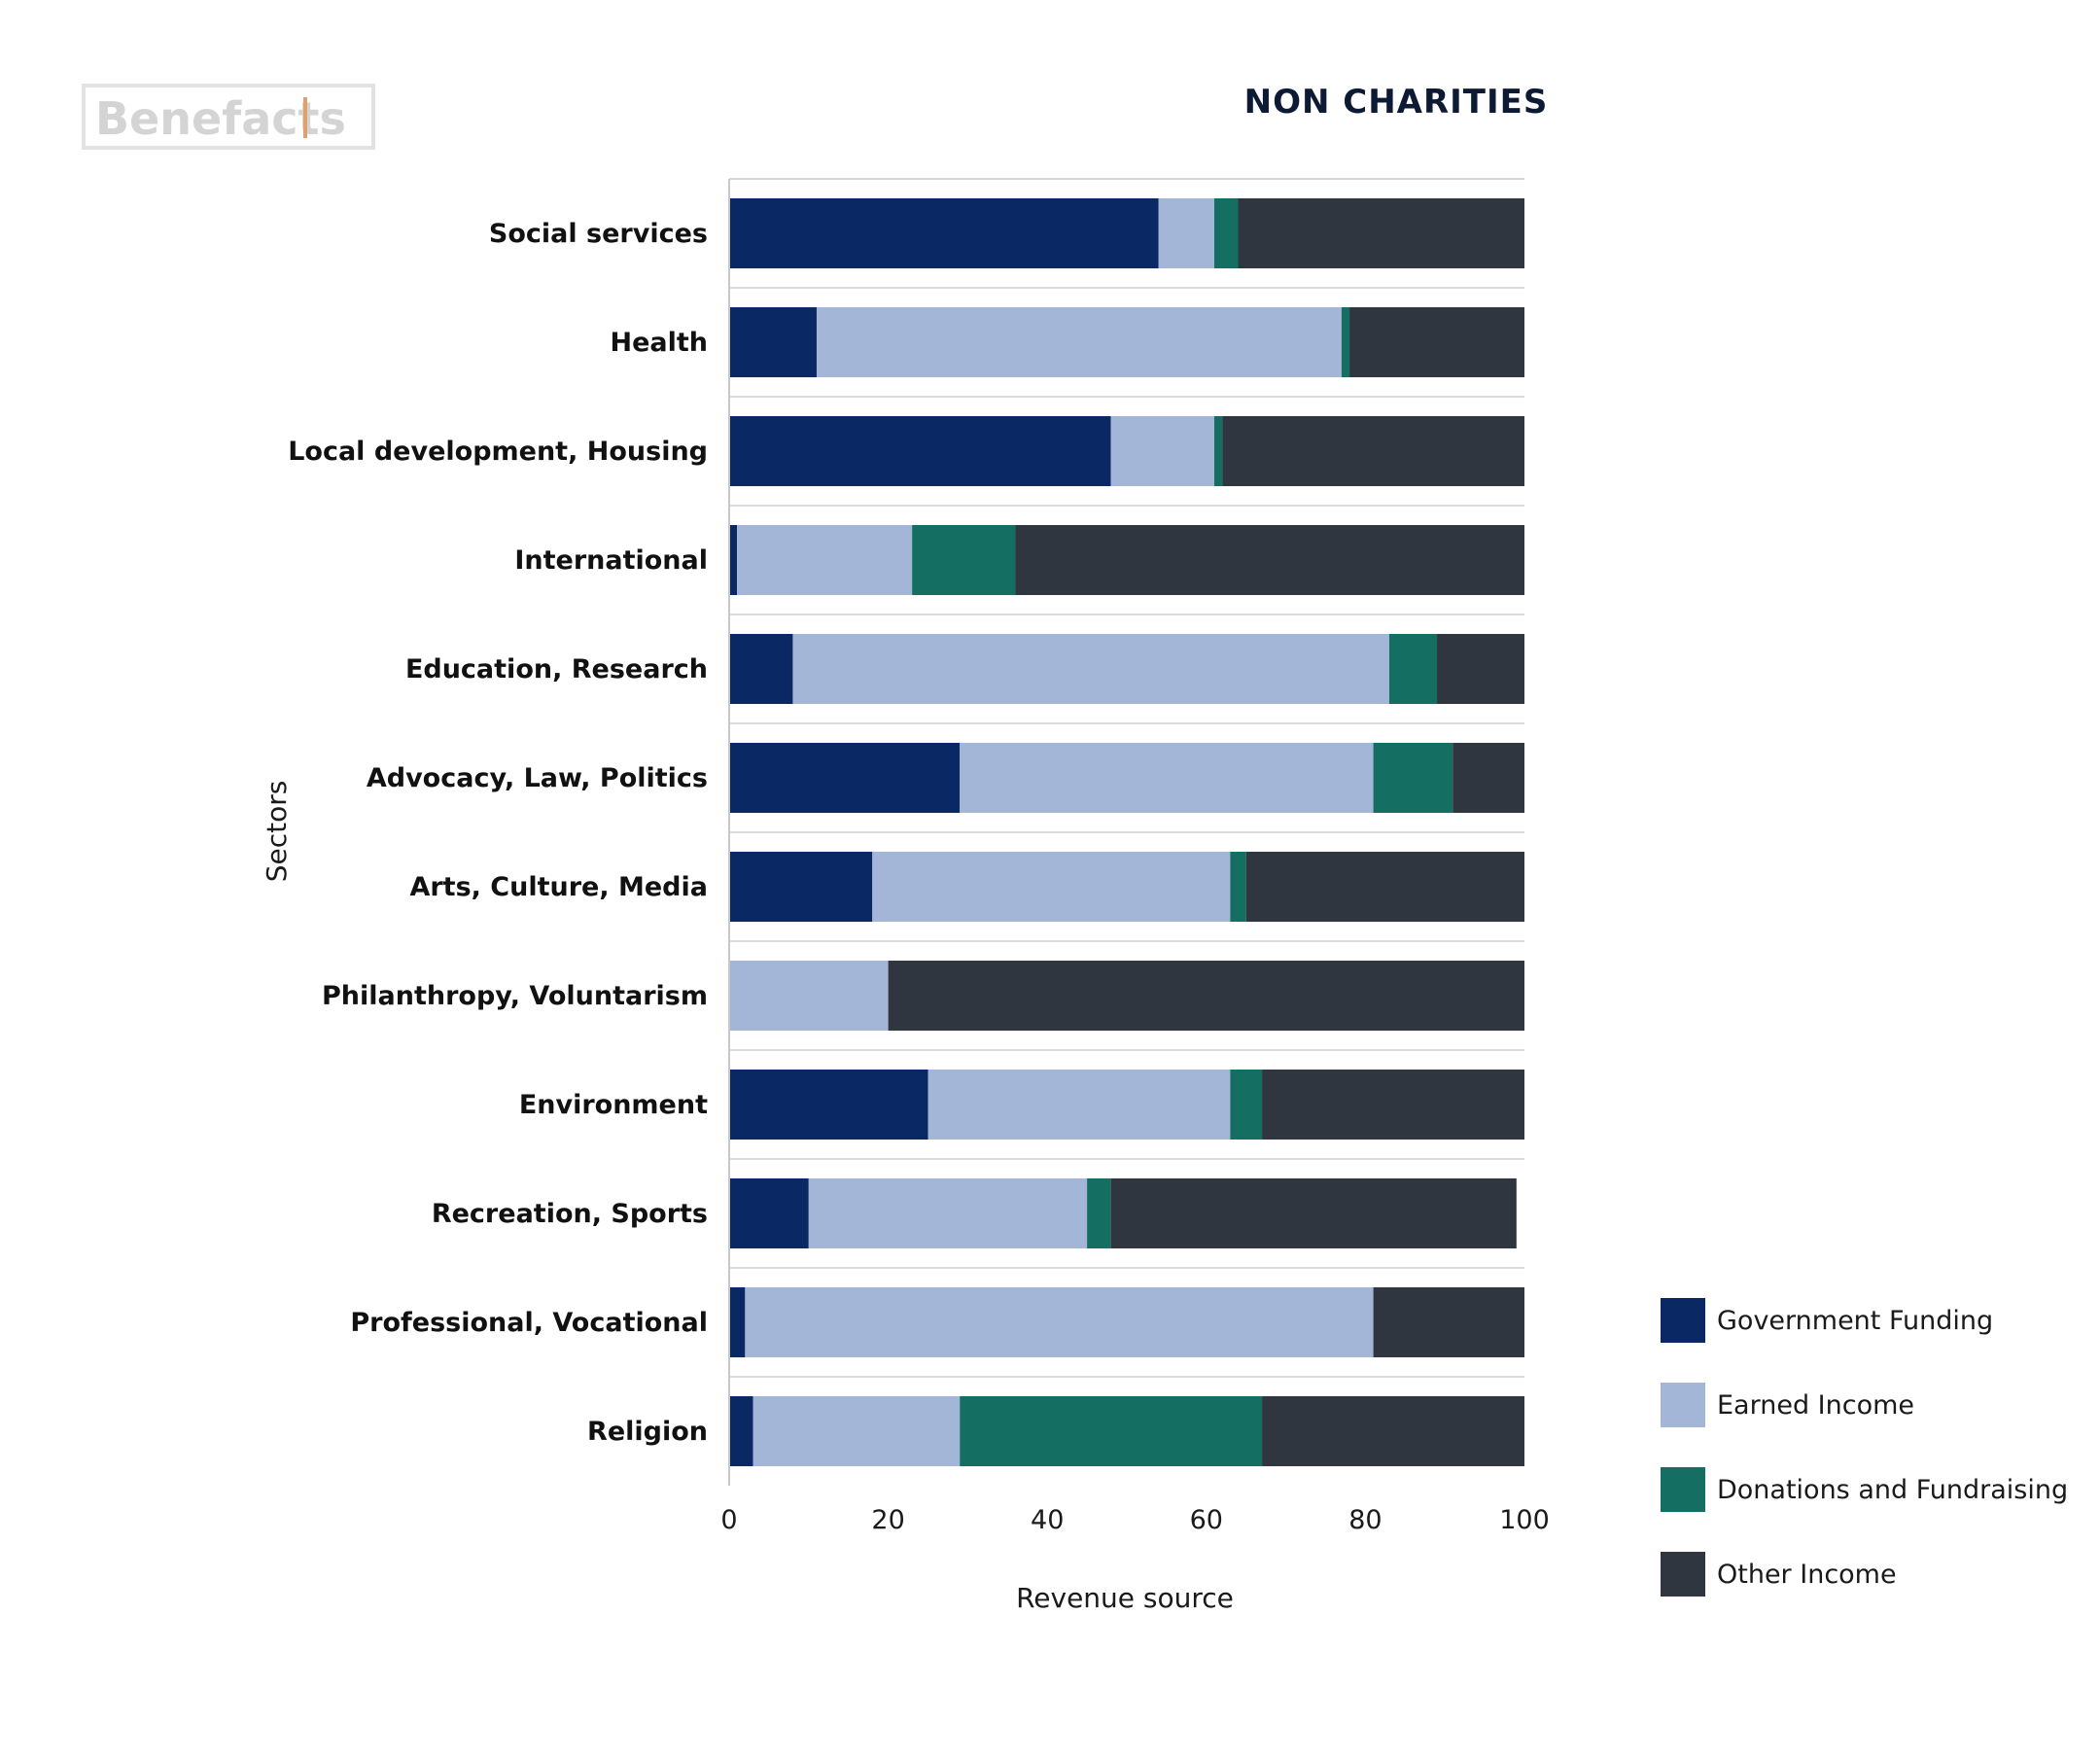  Describe the element at coordinates (659, 343) in the screenshot. I see `category-label: Health` at that location.